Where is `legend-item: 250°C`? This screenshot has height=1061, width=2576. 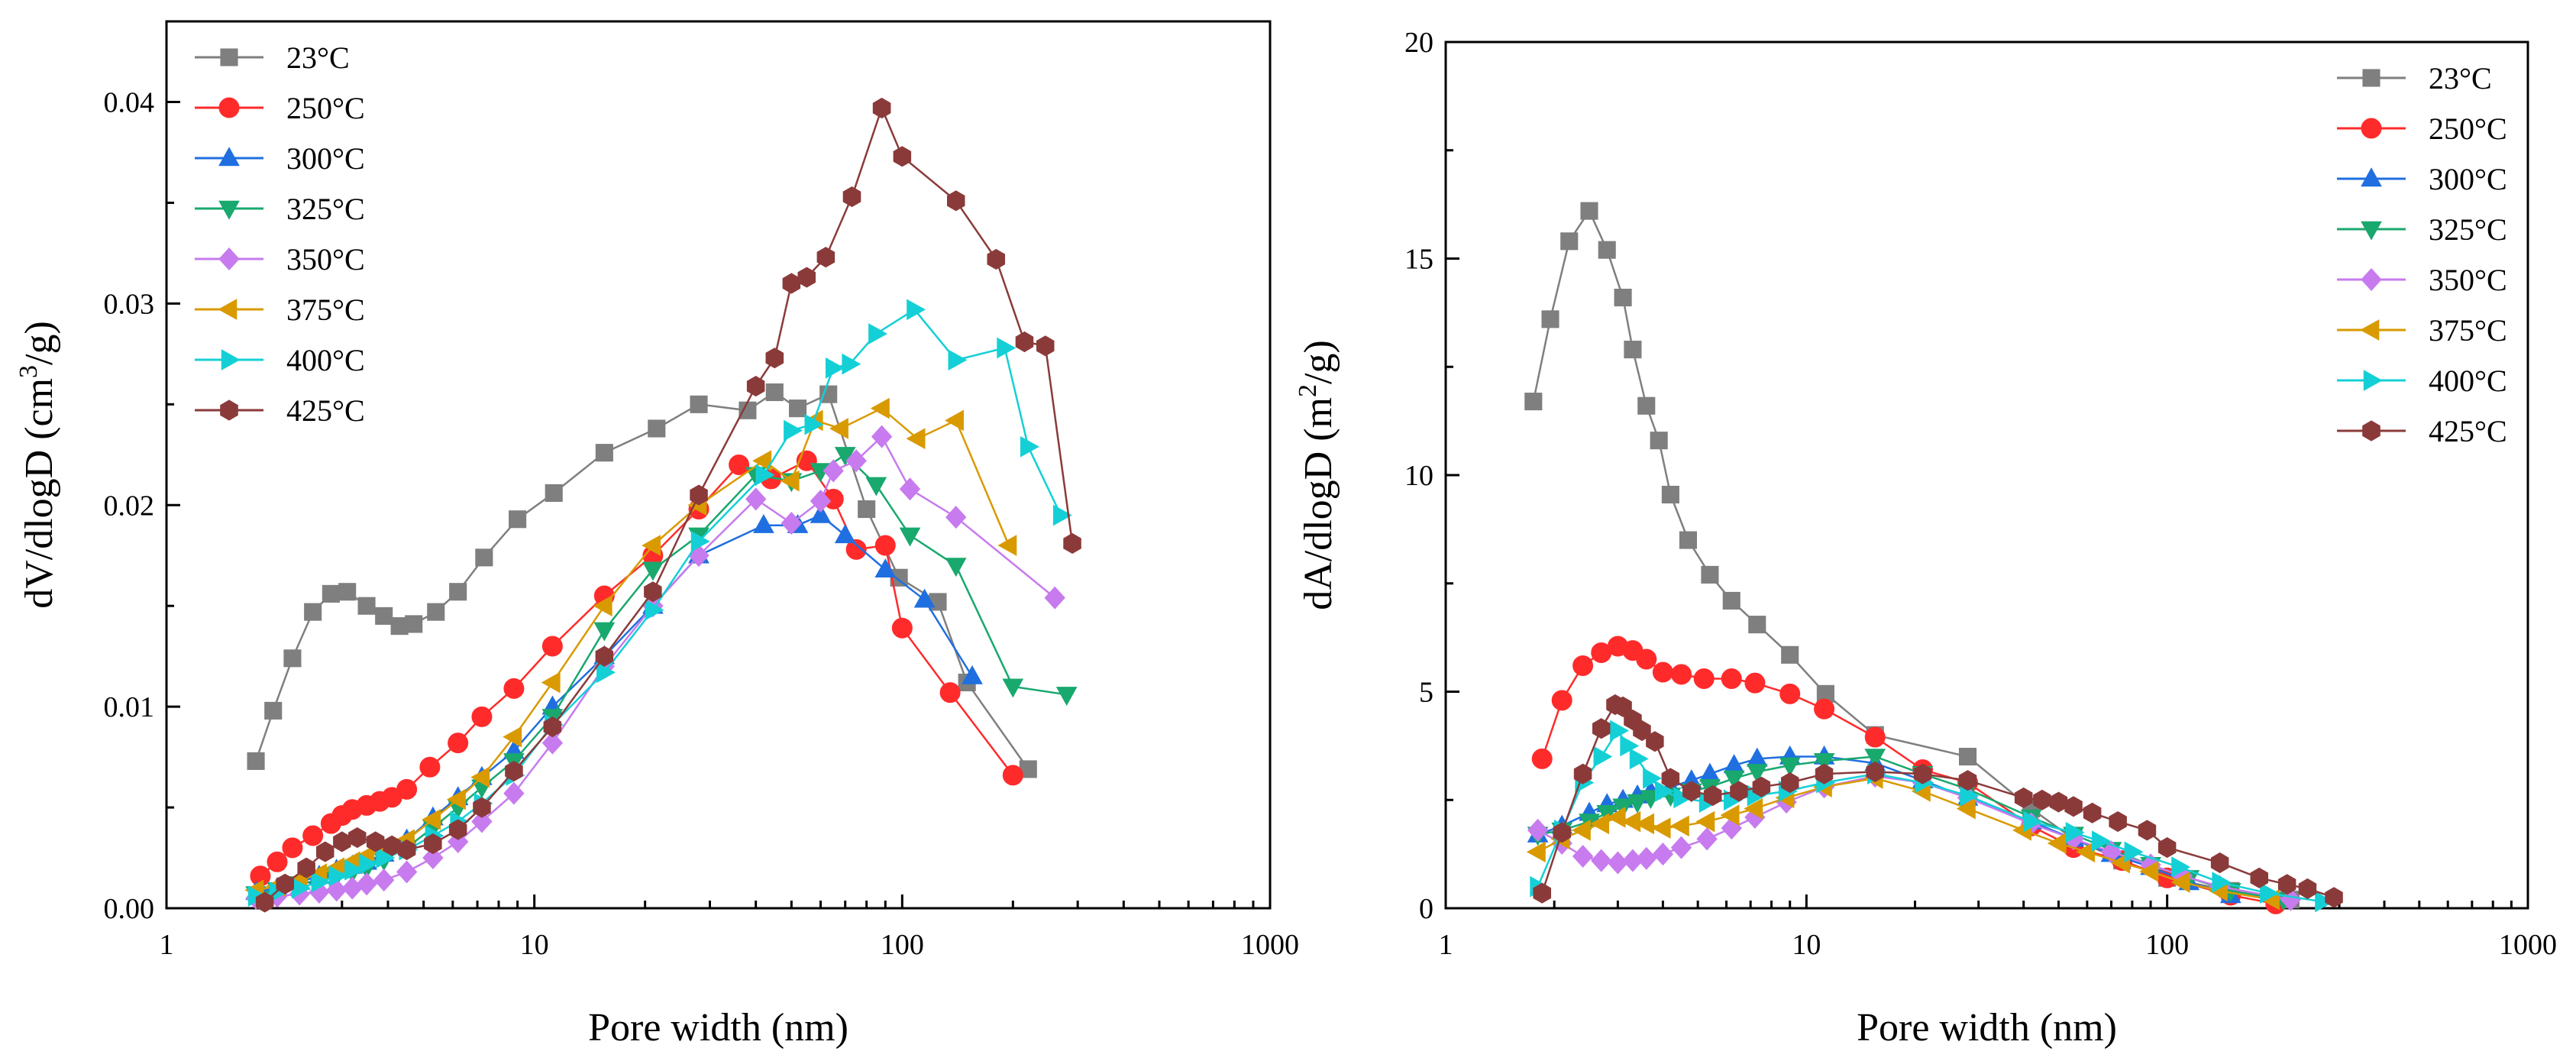 legend-item: 250°C is located at coordinates (2422, 129).